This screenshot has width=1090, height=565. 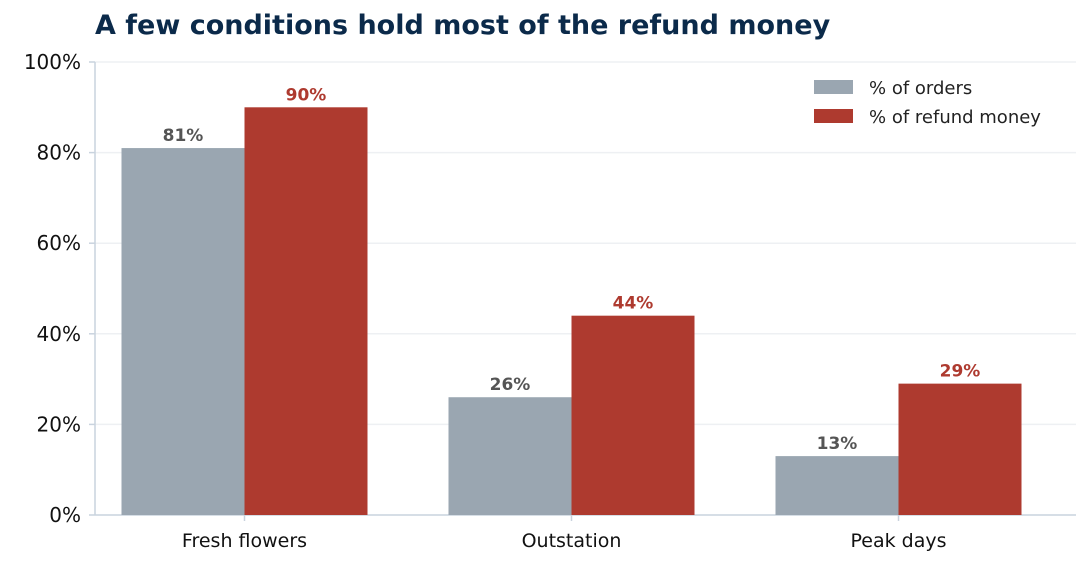 What do you see at coordinates (955, 117) in the screenshot?
I see `legend-label: % of refund money` at bounding box center [955, 117].